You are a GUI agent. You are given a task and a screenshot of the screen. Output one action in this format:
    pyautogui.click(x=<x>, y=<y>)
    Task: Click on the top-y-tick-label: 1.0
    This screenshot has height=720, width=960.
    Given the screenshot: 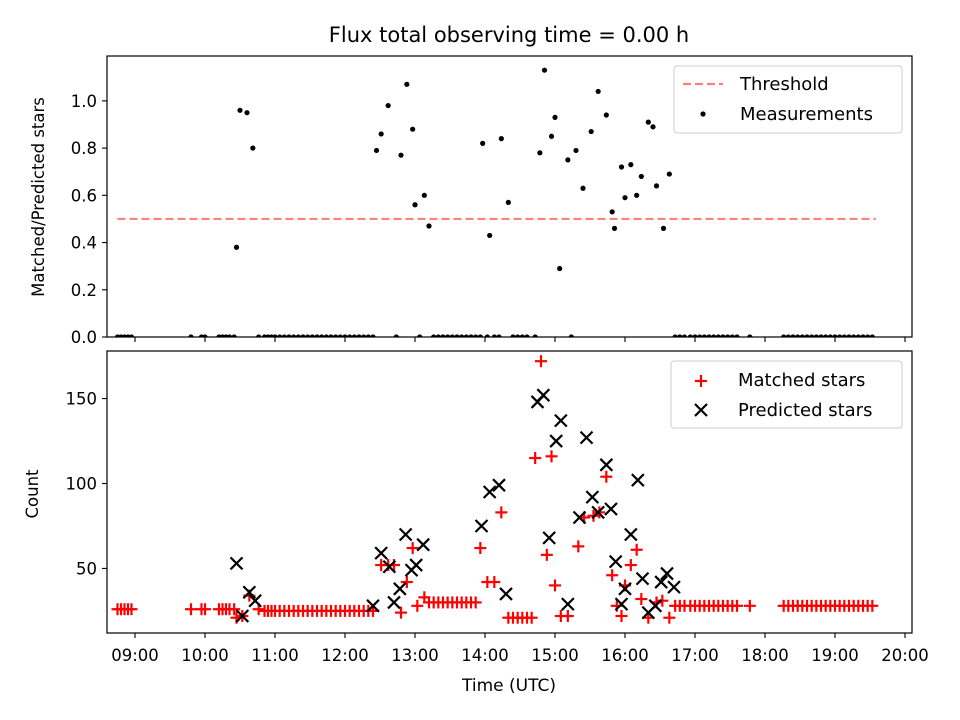 What is the action you would take?
    pyautogui.click(x=84, y=101)
    